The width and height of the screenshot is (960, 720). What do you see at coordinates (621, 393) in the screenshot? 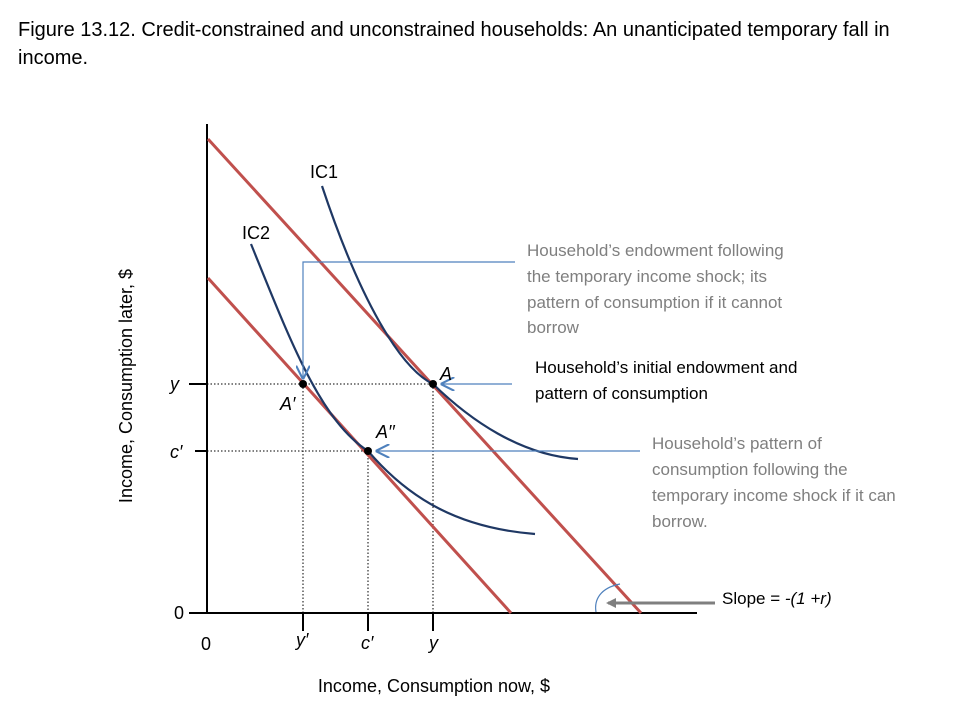
I see `note-line: pattern of consumption` at bounding box center [621, 393].